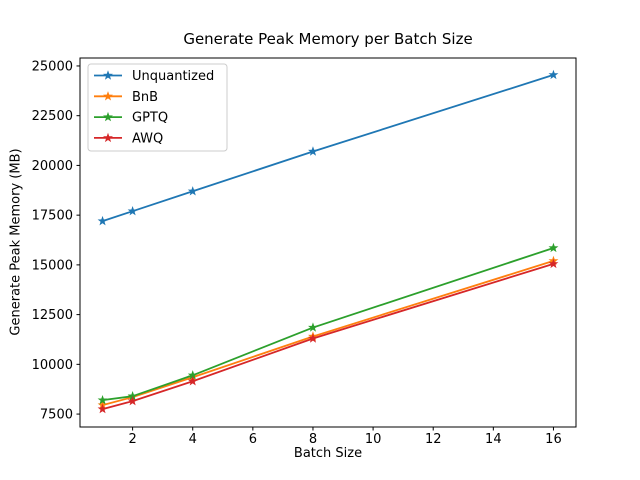 The height and width of the screenshot is (480, 640). I want to click on y-axis-label: Generate Peak Memory (MB), so click(16, 242).